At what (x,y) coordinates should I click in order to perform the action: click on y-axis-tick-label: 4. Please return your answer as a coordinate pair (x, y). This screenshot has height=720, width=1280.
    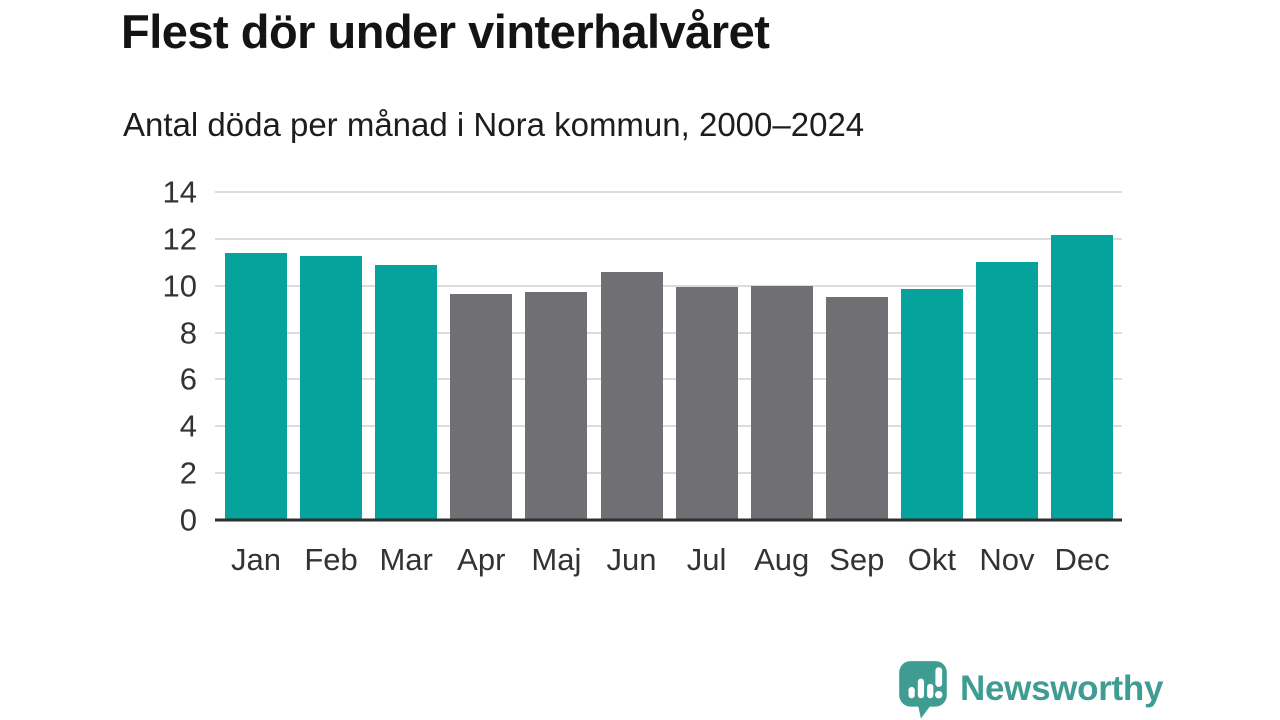
    Looking at the image, I should click on (188, 426).